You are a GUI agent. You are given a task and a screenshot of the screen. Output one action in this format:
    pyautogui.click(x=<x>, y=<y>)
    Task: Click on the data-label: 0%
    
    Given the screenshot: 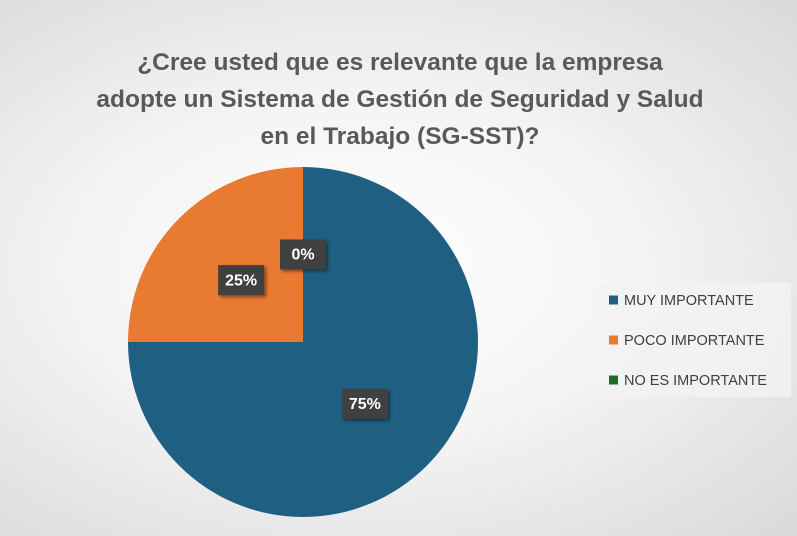 What is the action you would take?
    pyautogui.click(x=302, y=255)
    